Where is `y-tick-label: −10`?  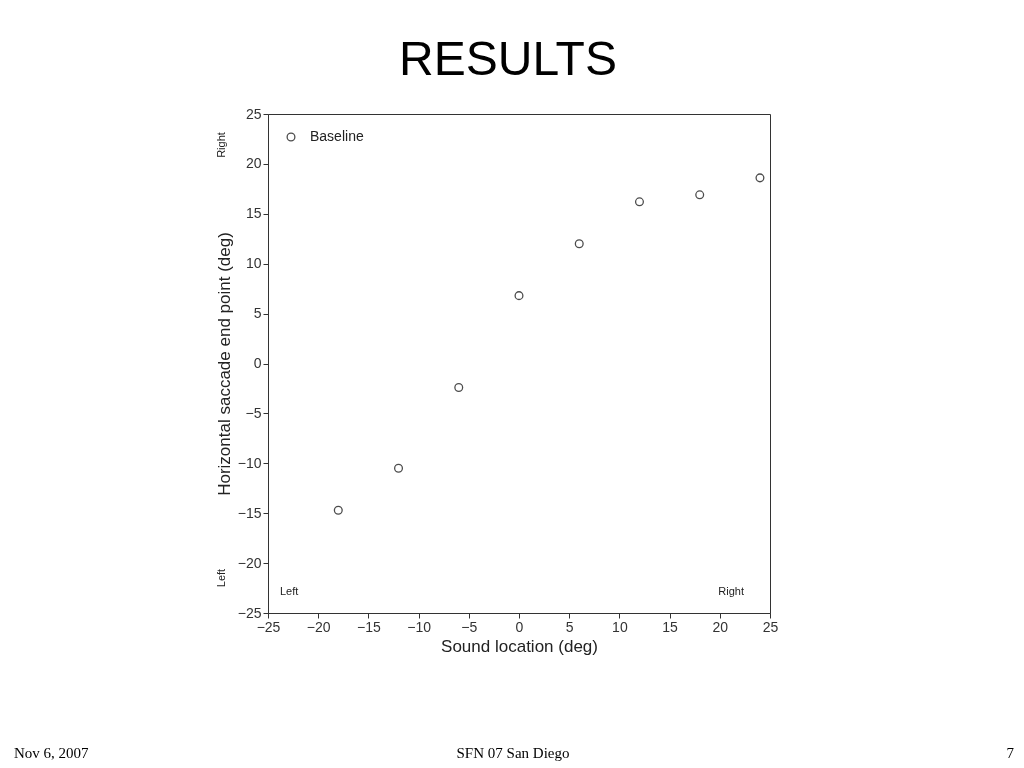
y-tick-label: −10 is located at coordinates (249, 462).